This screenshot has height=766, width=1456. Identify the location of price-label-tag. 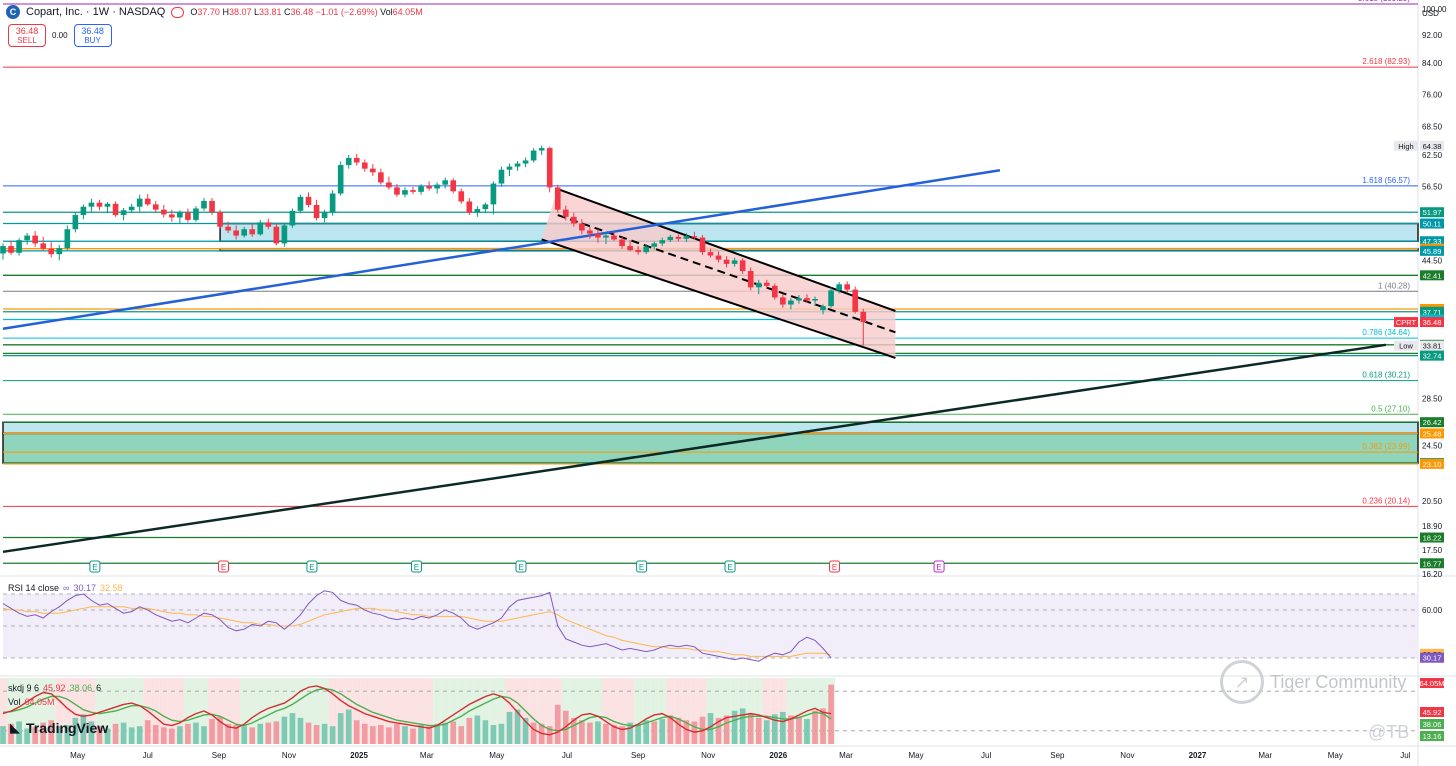
(1406, 345).